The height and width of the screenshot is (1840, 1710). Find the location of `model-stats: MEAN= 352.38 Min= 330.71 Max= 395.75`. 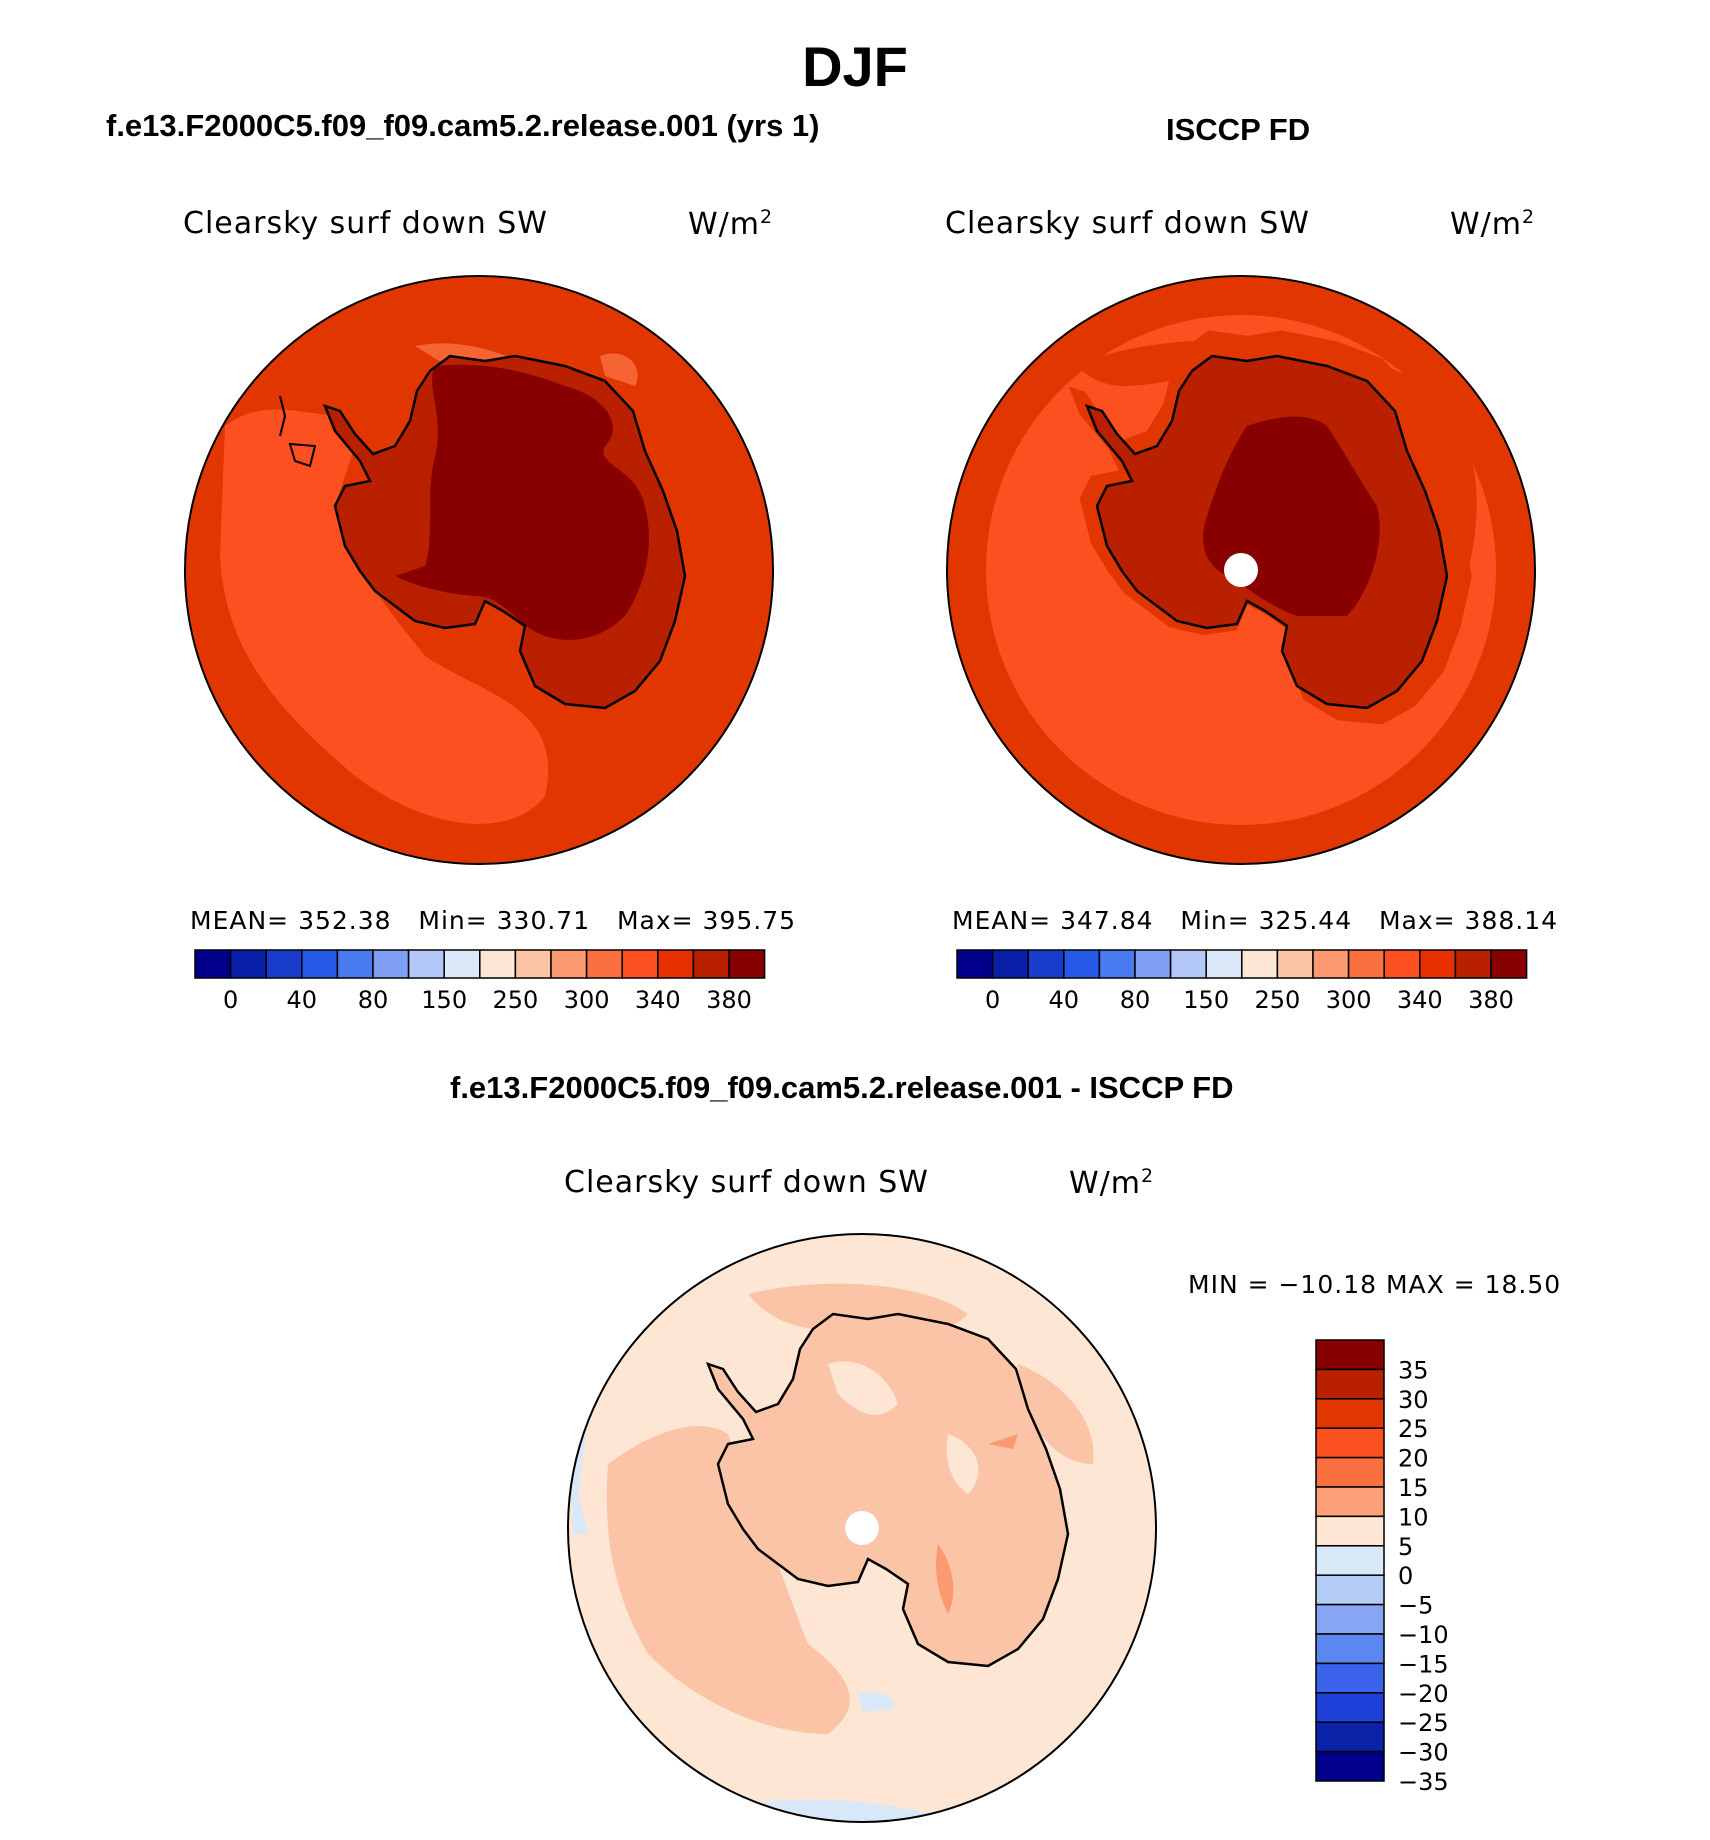

model-stats: MEAN= 352.38 Min= 330.71 Max= 395.75 is located at coordinates (493, 920).